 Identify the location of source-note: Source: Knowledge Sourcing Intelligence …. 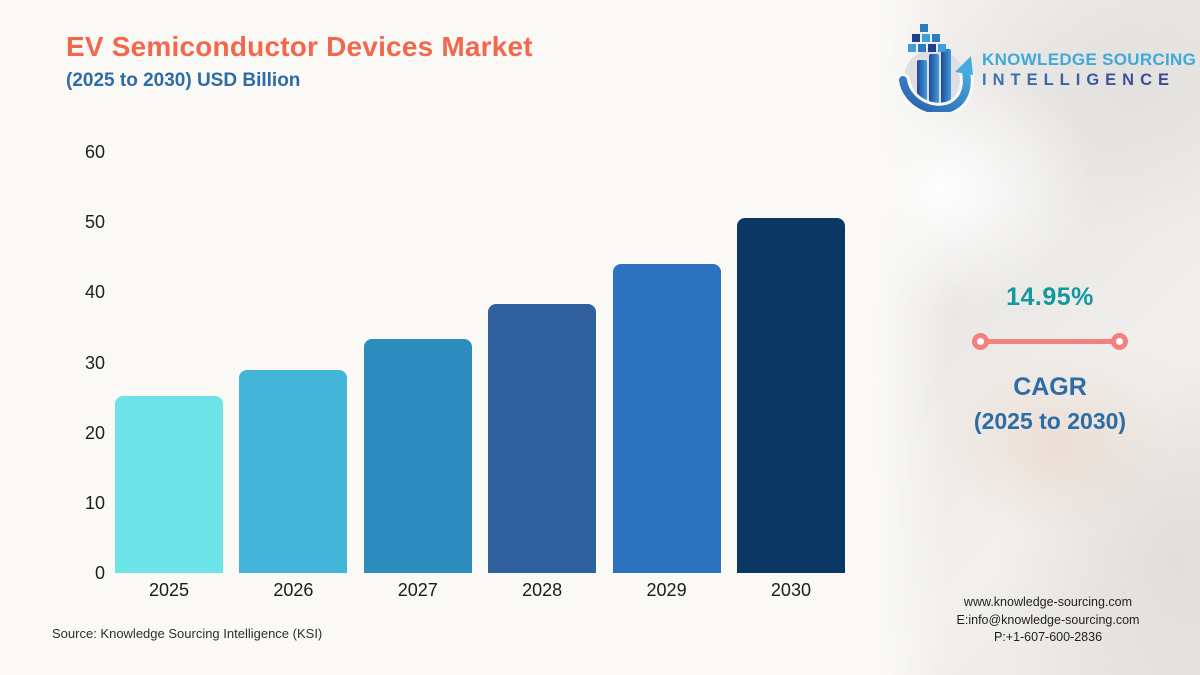
(187, 633).